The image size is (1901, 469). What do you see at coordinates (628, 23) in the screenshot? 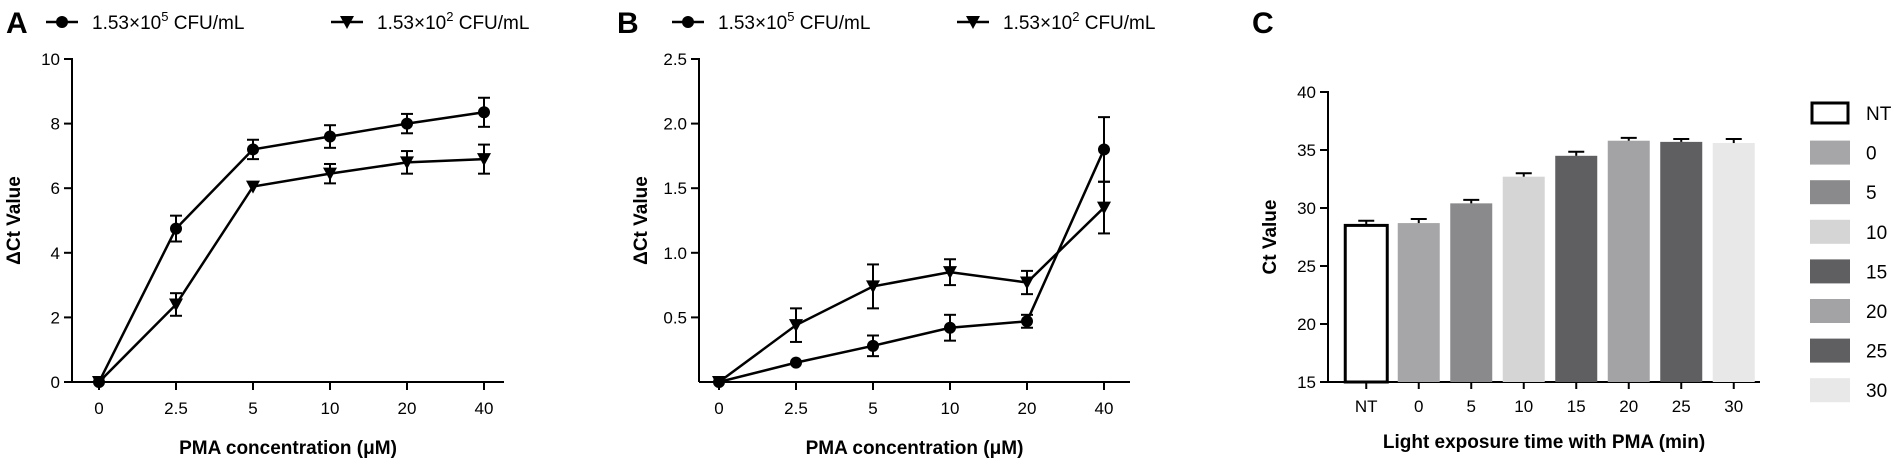
I see `panel-letter-b: B` at bounding box center [628, 23].